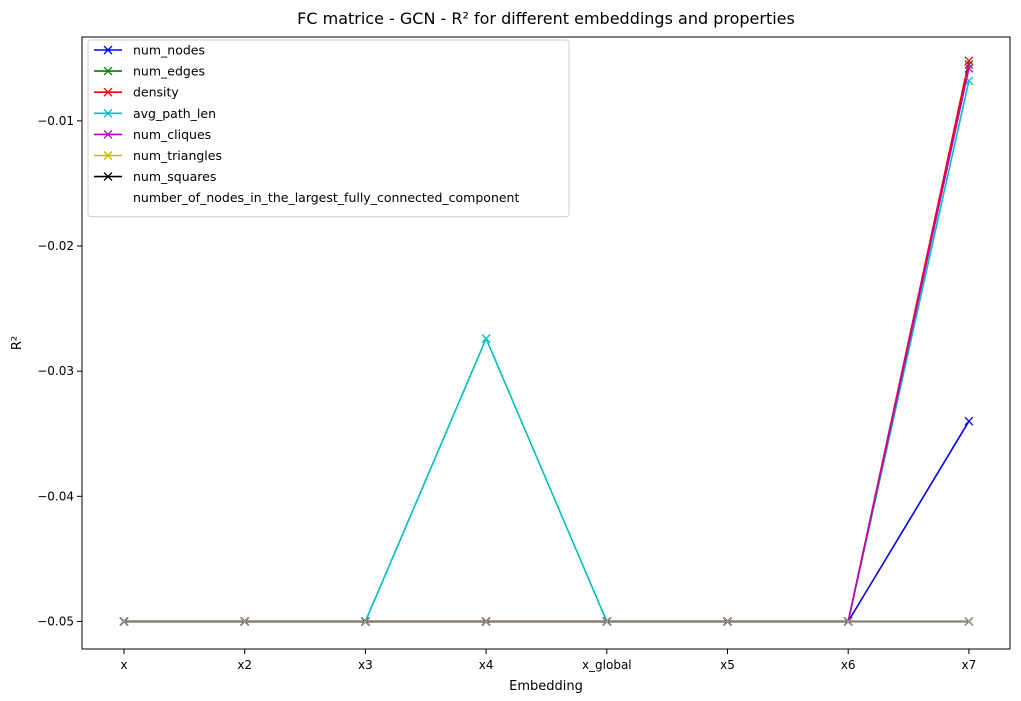 The width and height of the screenshot is (1021, 701). Describe the element at coordinates (969, 61) in the screenshot. I see `data-point-density-x7` at that location.